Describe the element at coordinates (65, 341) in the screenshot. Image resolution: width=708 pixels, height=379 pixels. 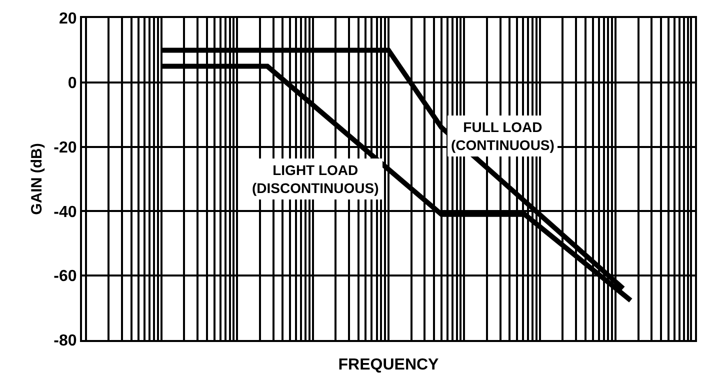
I see `y-tick-label: -80` at that location.